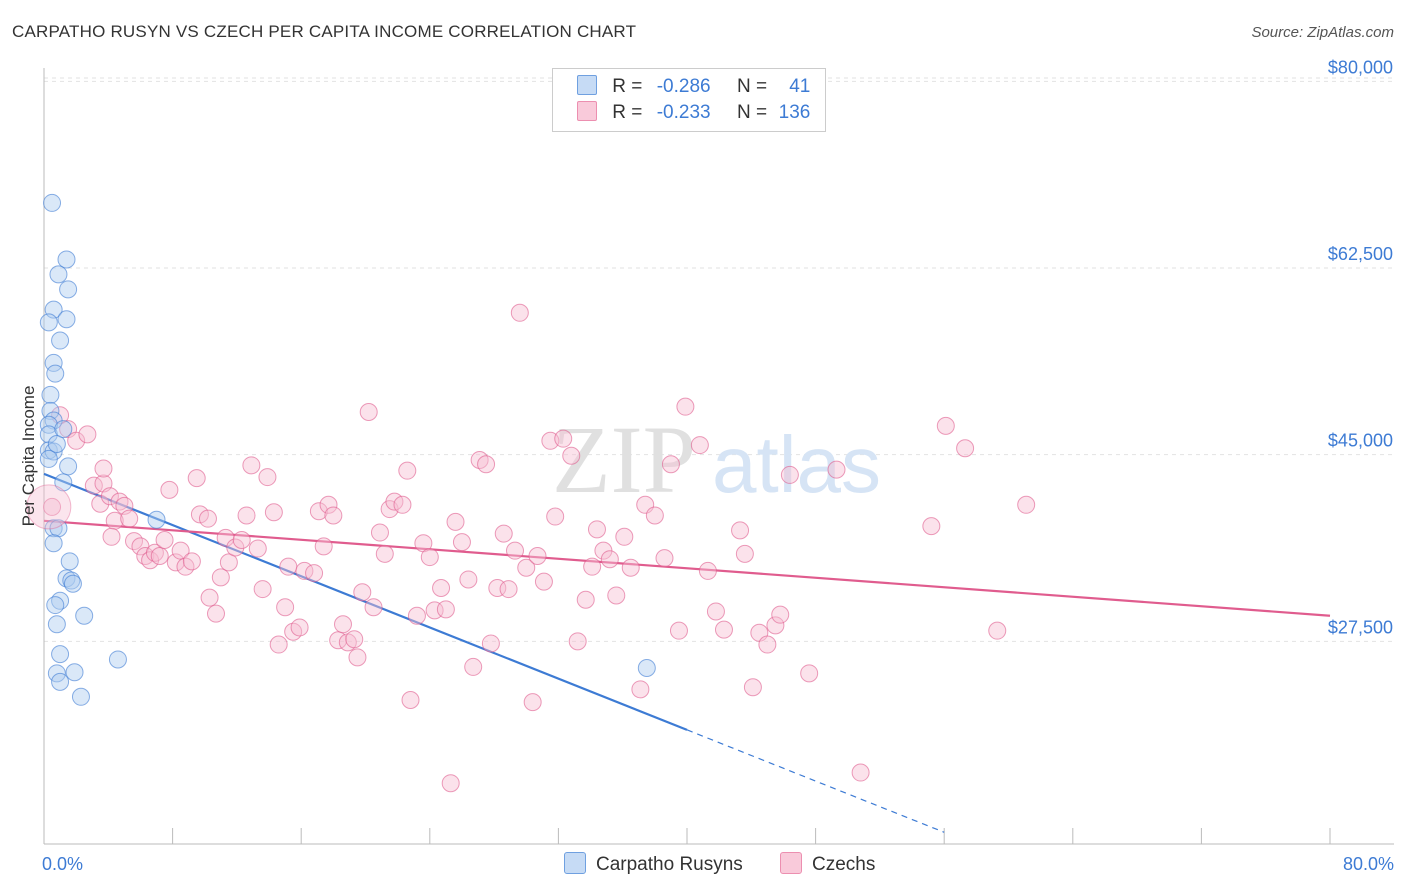  What do you see at coordinates (844, 864) in the screenshot?
I see `bottom-legend-label-czechs: Czechs` at bounding box center [844, 864].